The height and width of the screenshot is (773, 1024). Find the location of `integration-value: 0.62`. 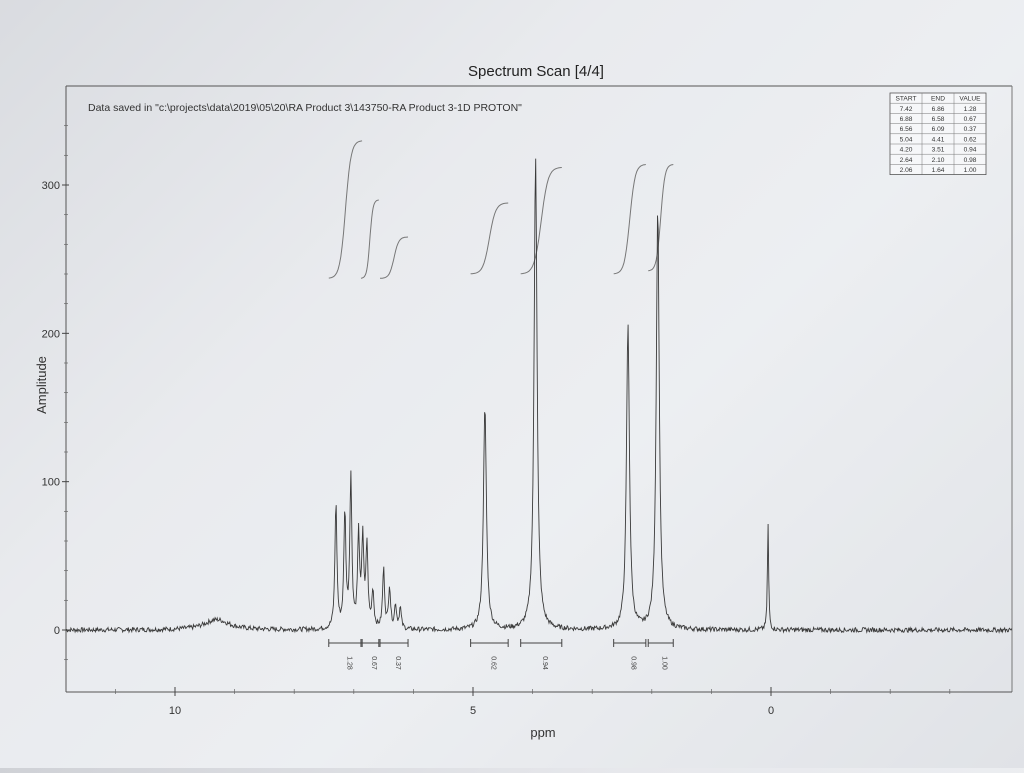

integration-value: 0.62 is located at coordinates (492, 663).